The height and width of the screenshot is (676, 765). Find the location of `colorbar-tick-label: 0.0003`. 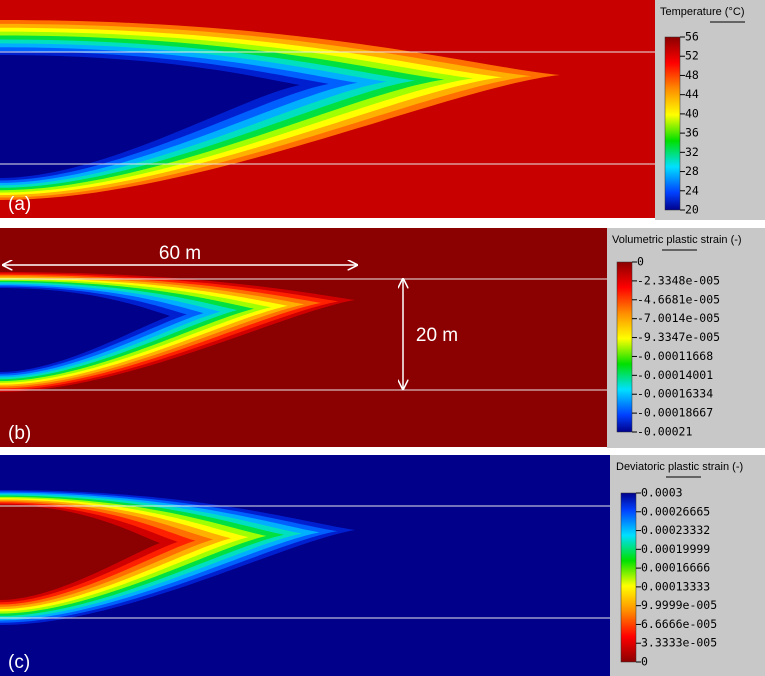

colorbar-tick-label: 0.0003 is located at coordinates (662, 493).